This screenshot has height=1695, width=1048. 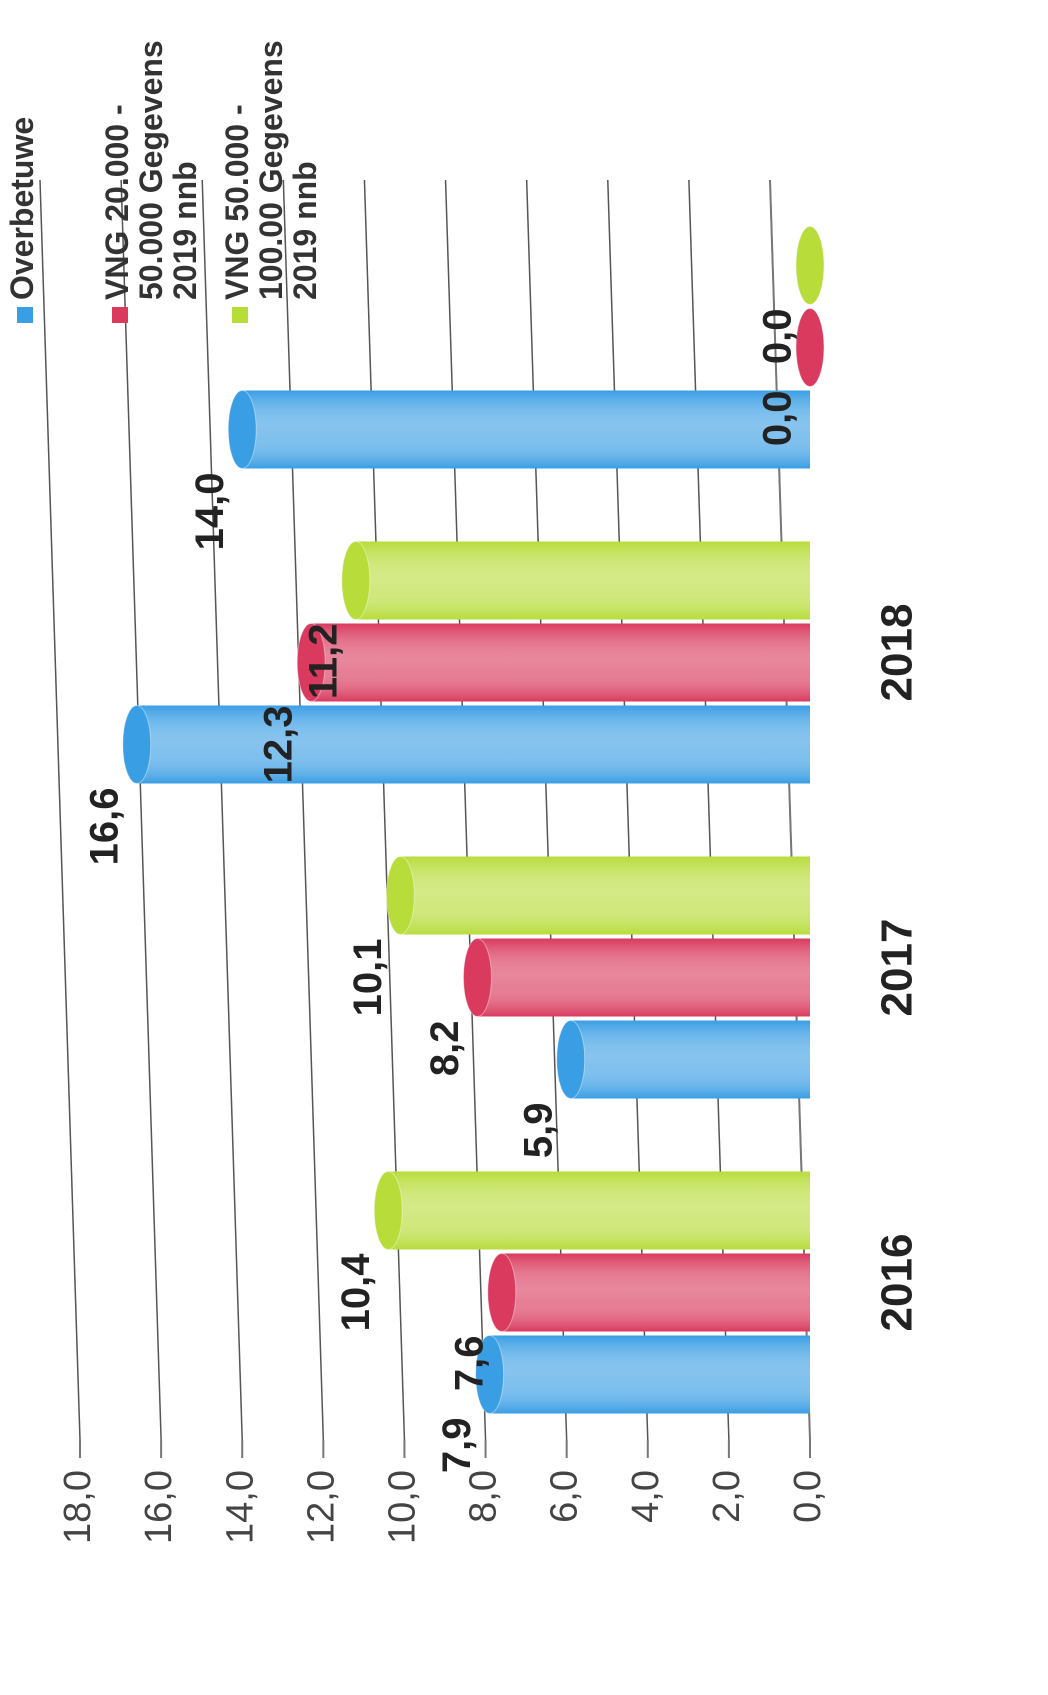 I want to click on value-label: 7,9, so click(x=457, y=1446).